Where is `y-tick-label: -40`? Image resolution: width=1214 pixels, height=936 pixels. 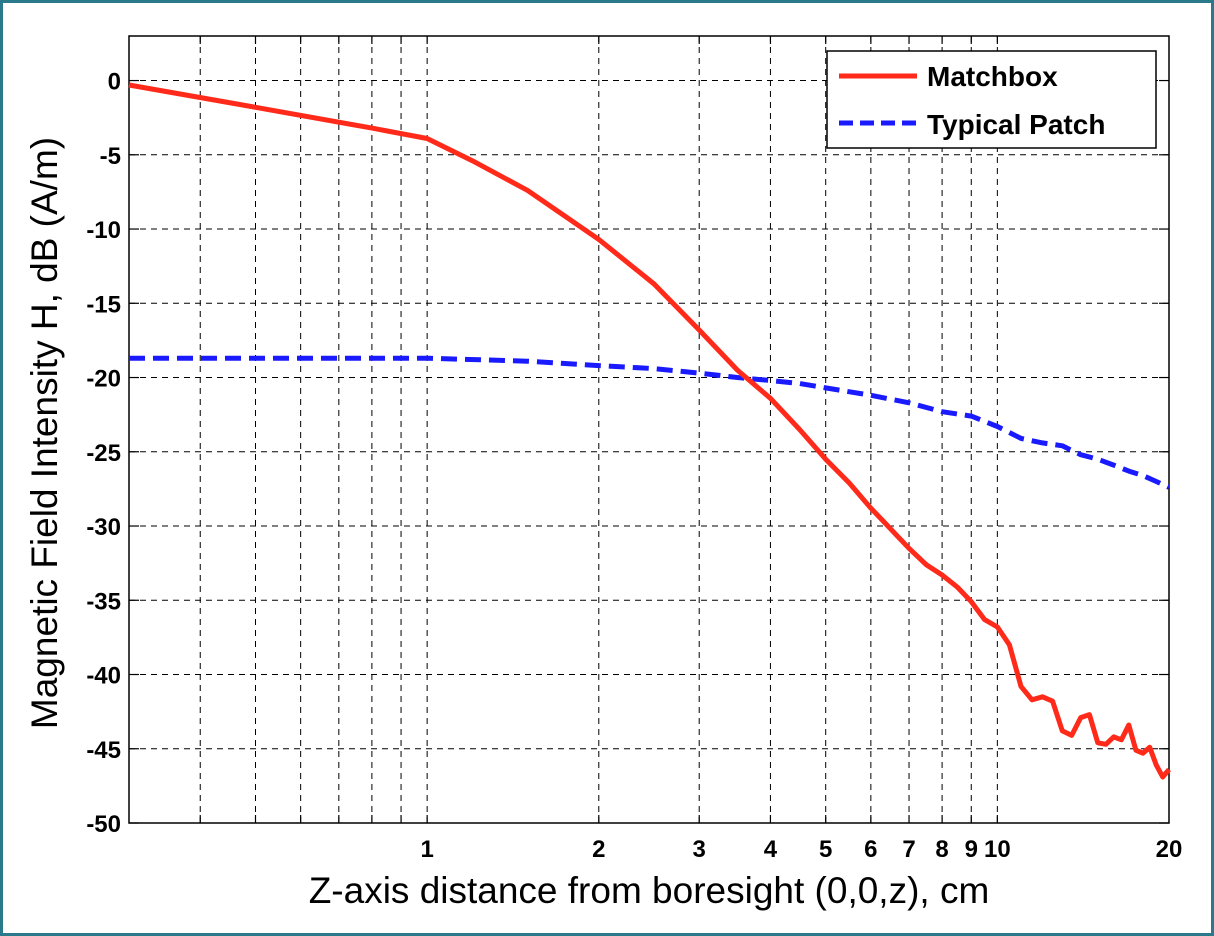 y-tick-label: -40 is located at coordinates (103, 676).